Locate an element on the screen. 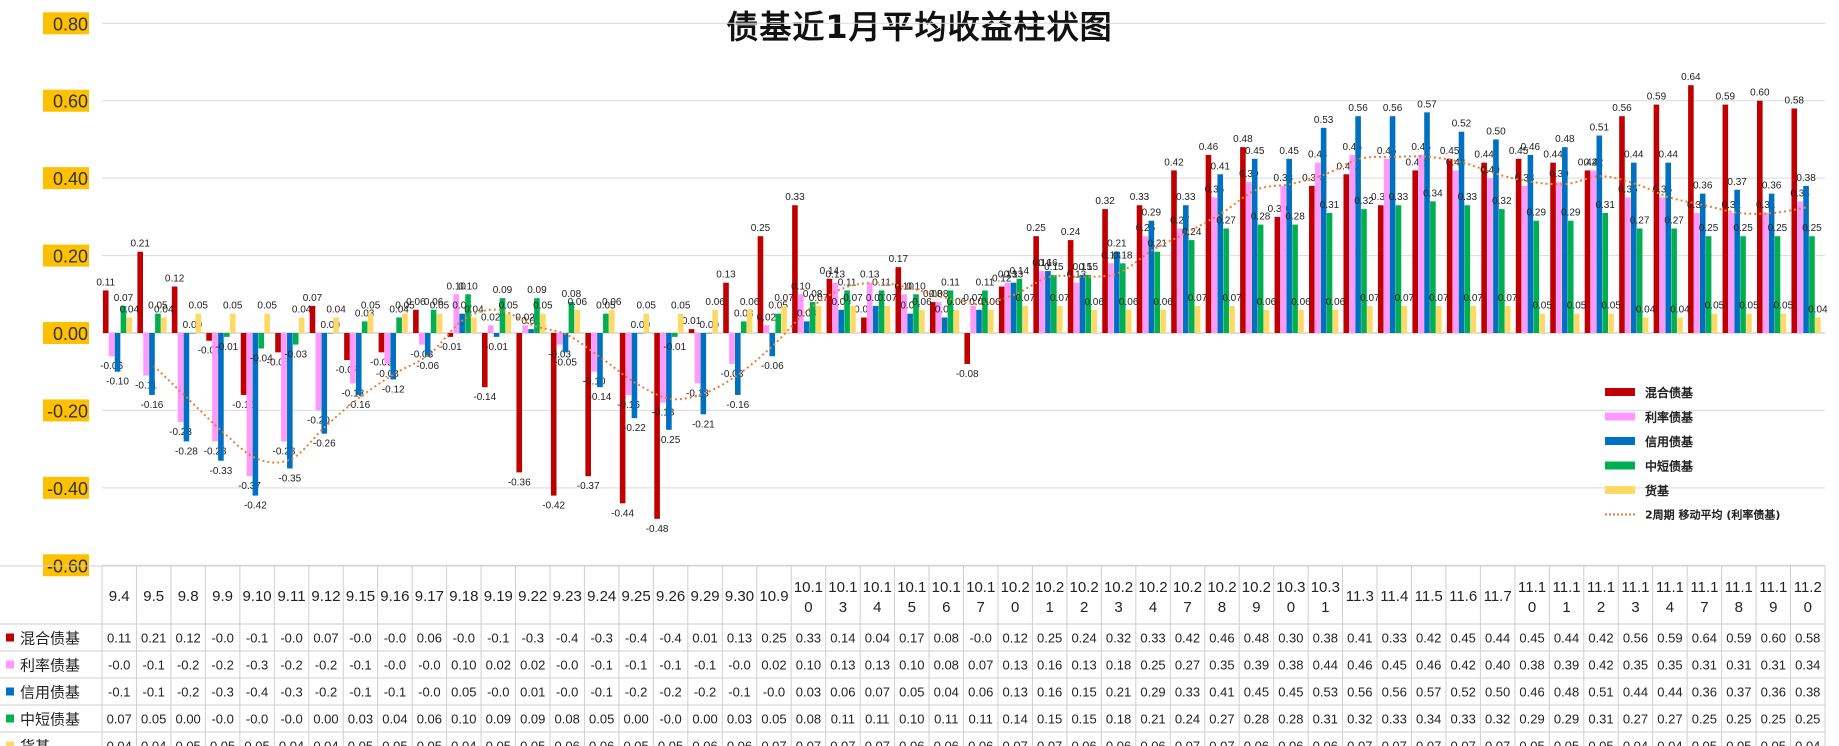 This screenshot has width=1839, height=746. data-label: -0.01 is located at coordinates (450, 347).